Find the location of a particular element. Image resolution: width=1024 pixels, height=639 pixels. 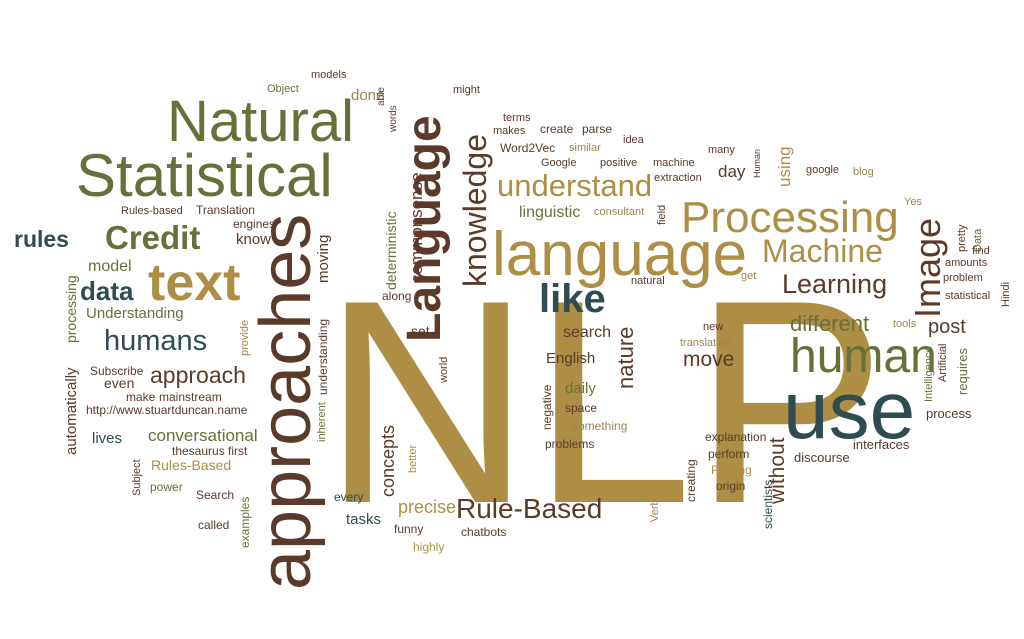

word-object: Object is located at coordinates (283, 89).